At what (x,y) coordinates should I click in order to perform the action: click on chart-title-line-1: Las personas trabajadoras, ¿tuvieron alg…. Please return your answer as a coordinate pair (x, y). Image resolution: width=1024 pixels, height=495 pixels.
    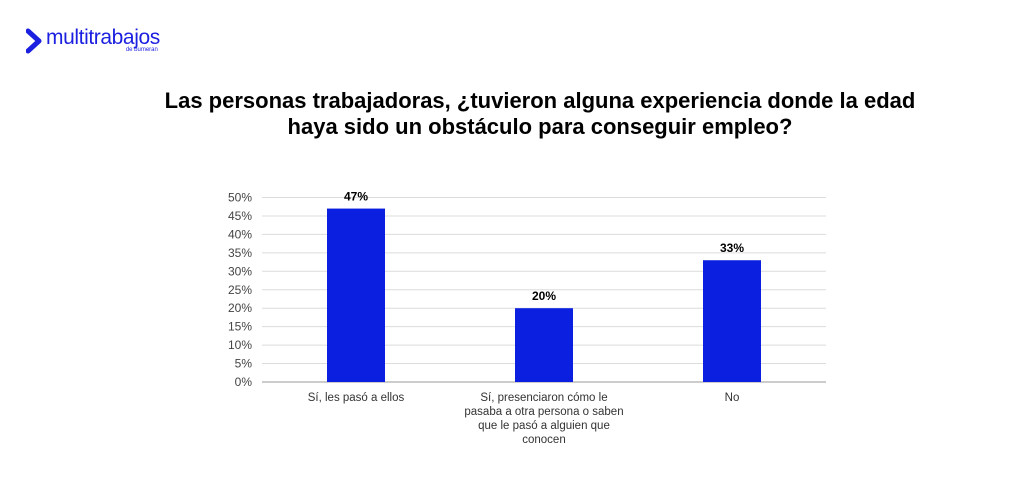
    Looking at the image, I should click on (540, 100).